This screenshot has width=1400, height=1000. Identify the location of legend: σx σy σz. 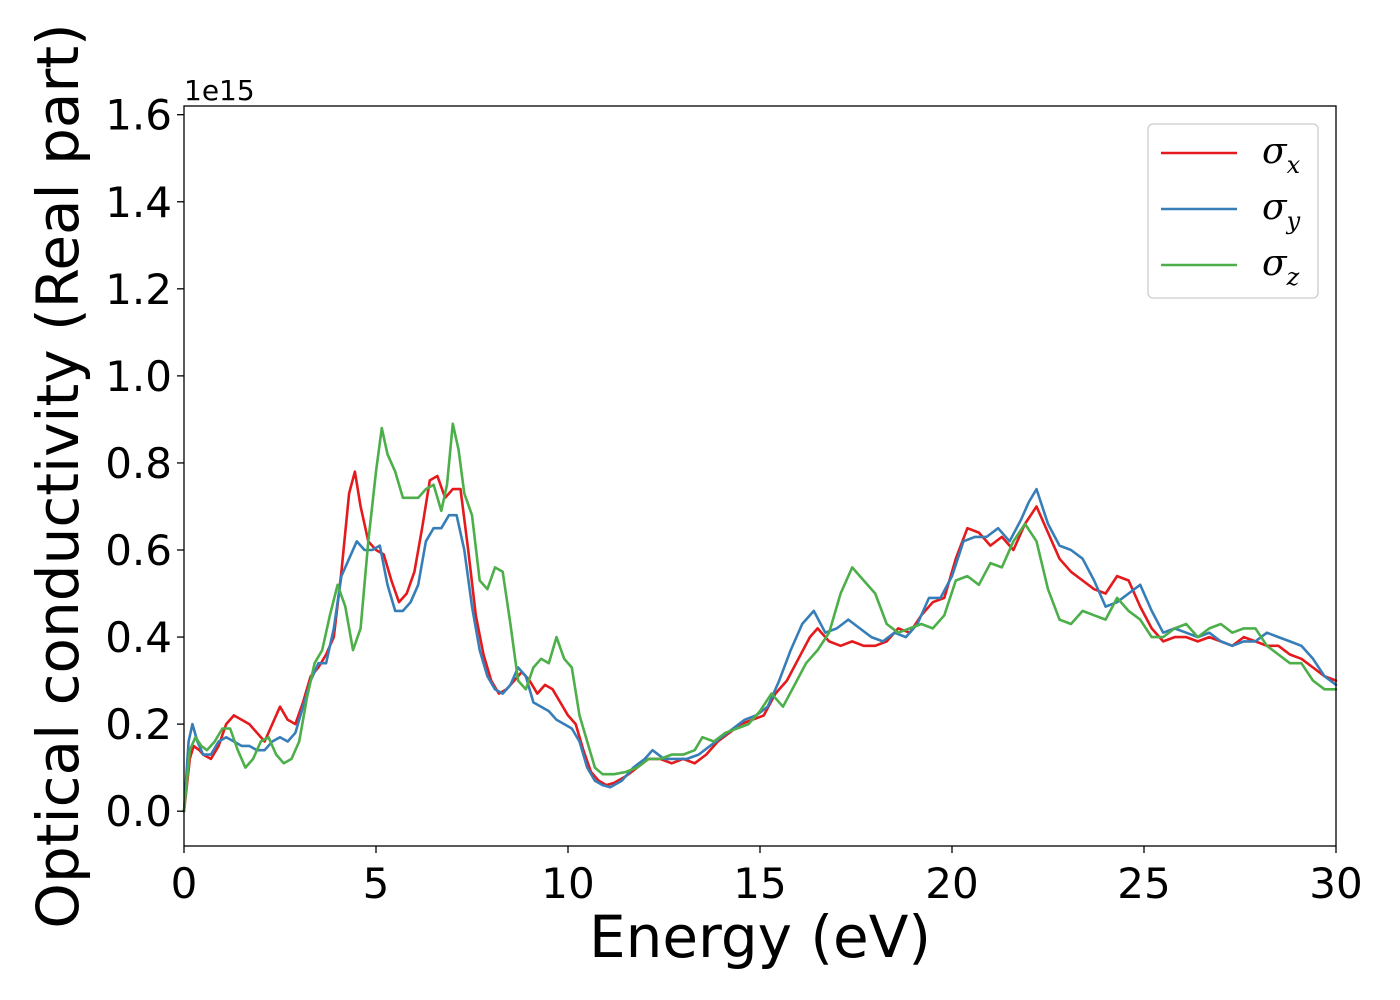
(1233, 211).